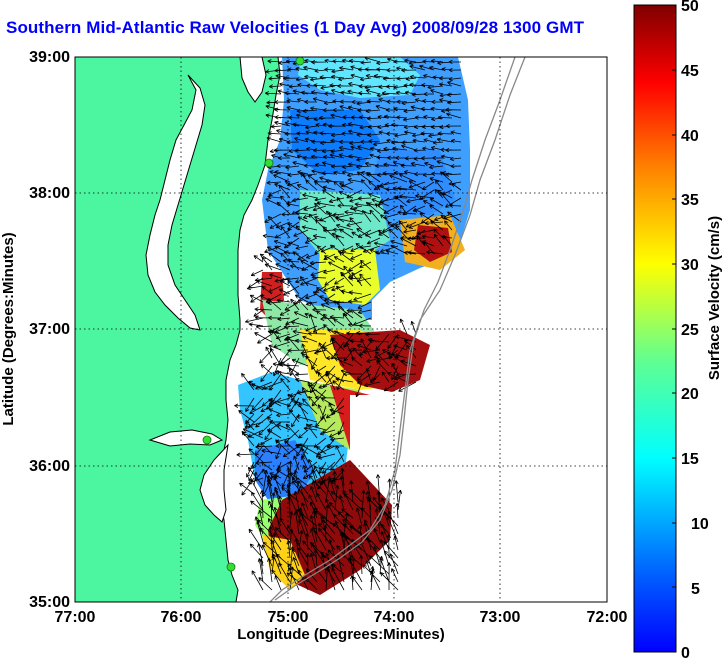 This screenshot has width=724, height=659. Describe the element at coordinates (49, 57) in the screenshot. I see `y-tick-label: 39:00` at that location.